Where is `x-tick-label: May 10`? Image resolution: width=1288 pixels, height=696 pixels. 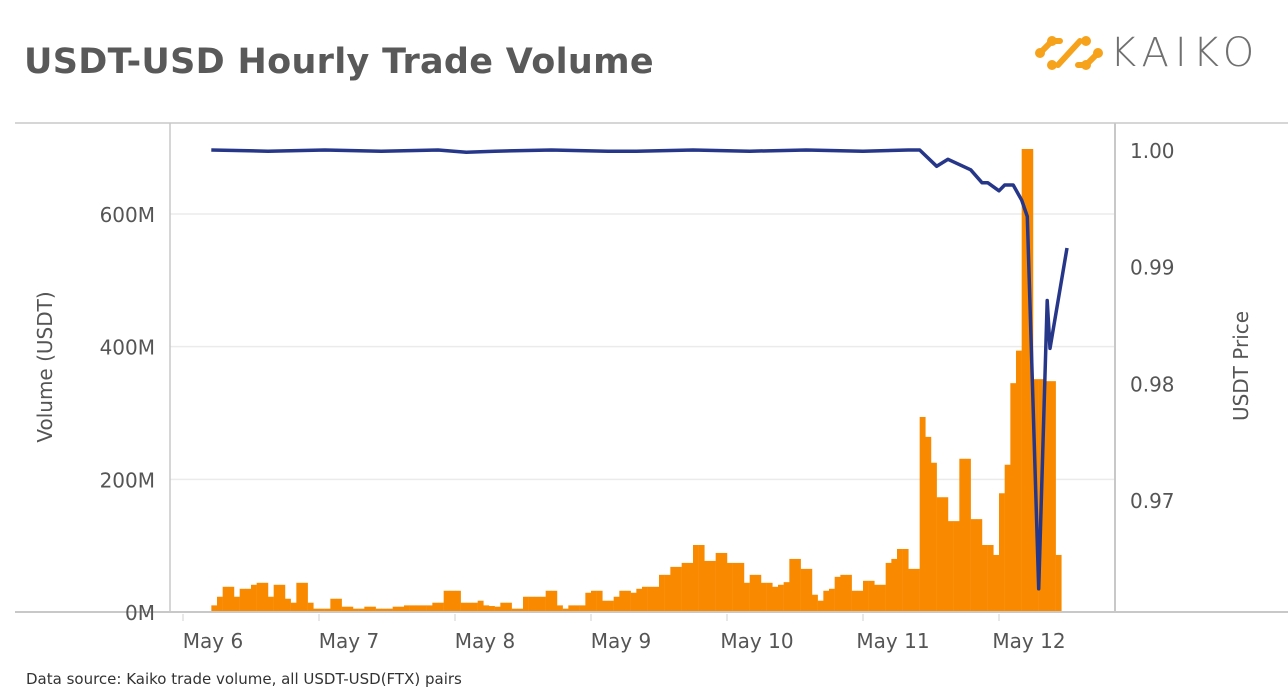 x-tick-label: May 10 is located at coordinates (756, 641).